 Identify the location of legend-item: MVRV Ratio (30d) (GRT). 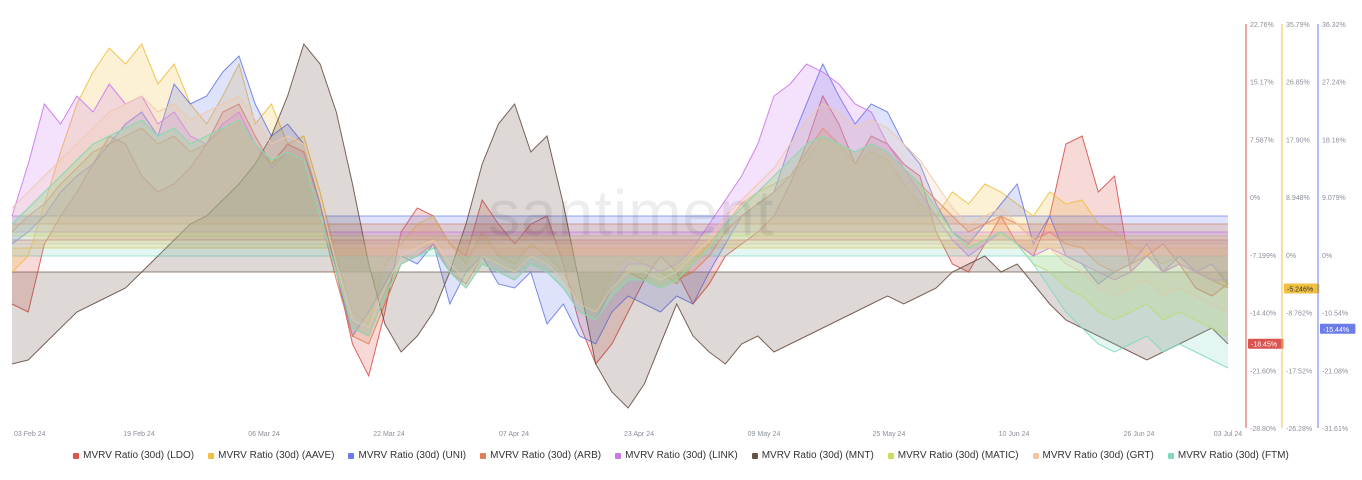
(1093, 455).